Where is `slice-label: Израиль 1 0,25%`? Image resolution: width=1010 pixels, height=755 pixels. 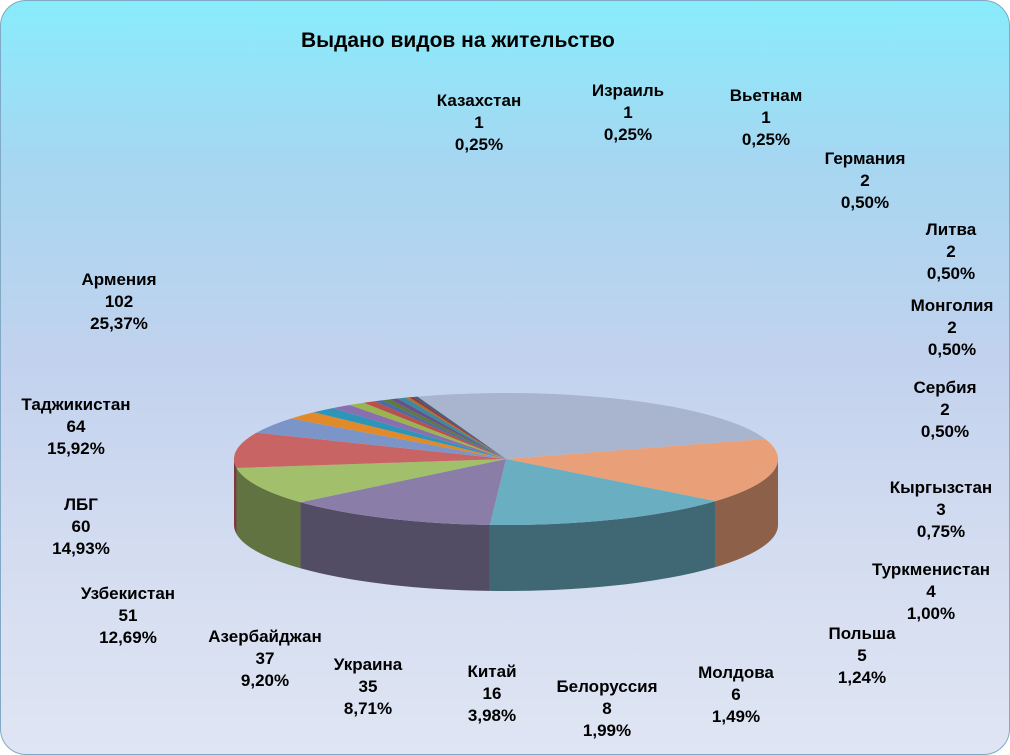 slice-label: Израиль 1 0,25% is located at coordinates (628, 113).